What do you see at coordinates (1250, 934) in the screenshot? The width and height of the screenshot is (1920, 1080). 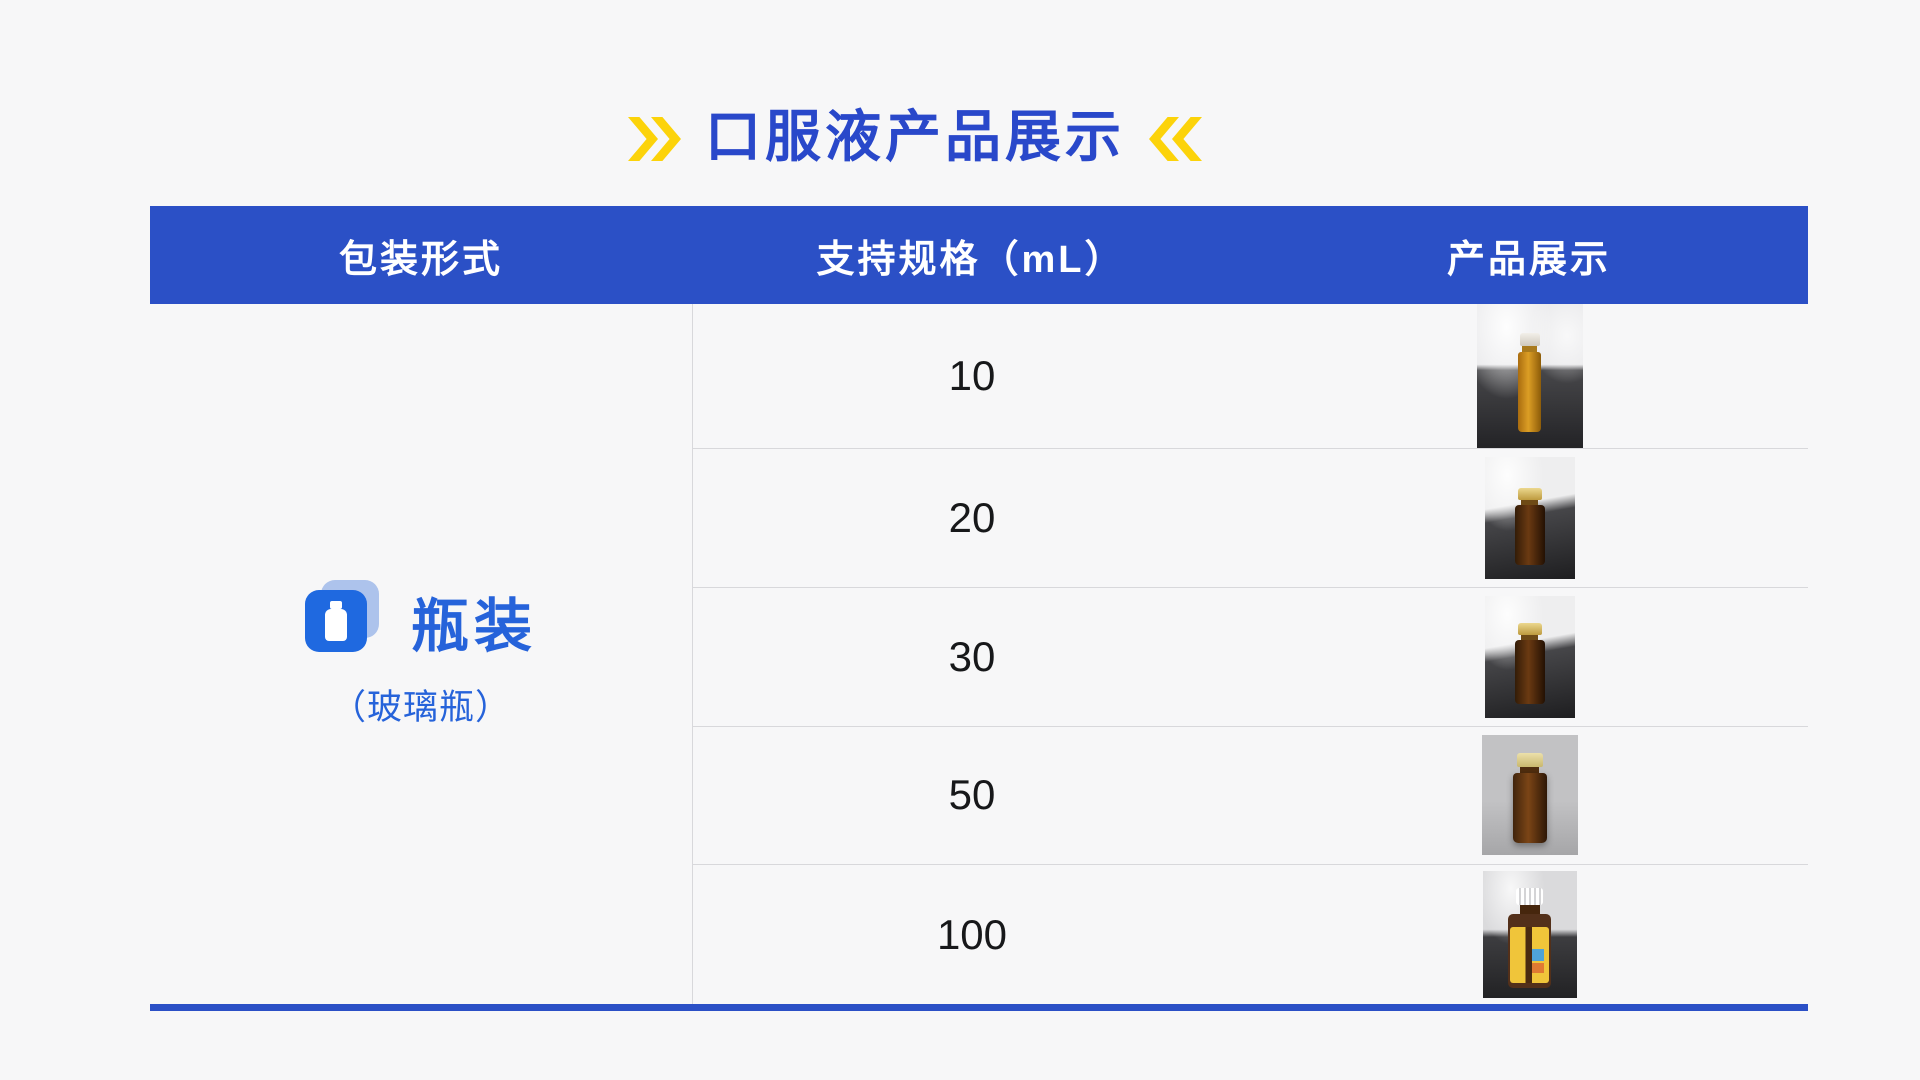 I see `table-row: 100` at bounding box center [1250, 934].